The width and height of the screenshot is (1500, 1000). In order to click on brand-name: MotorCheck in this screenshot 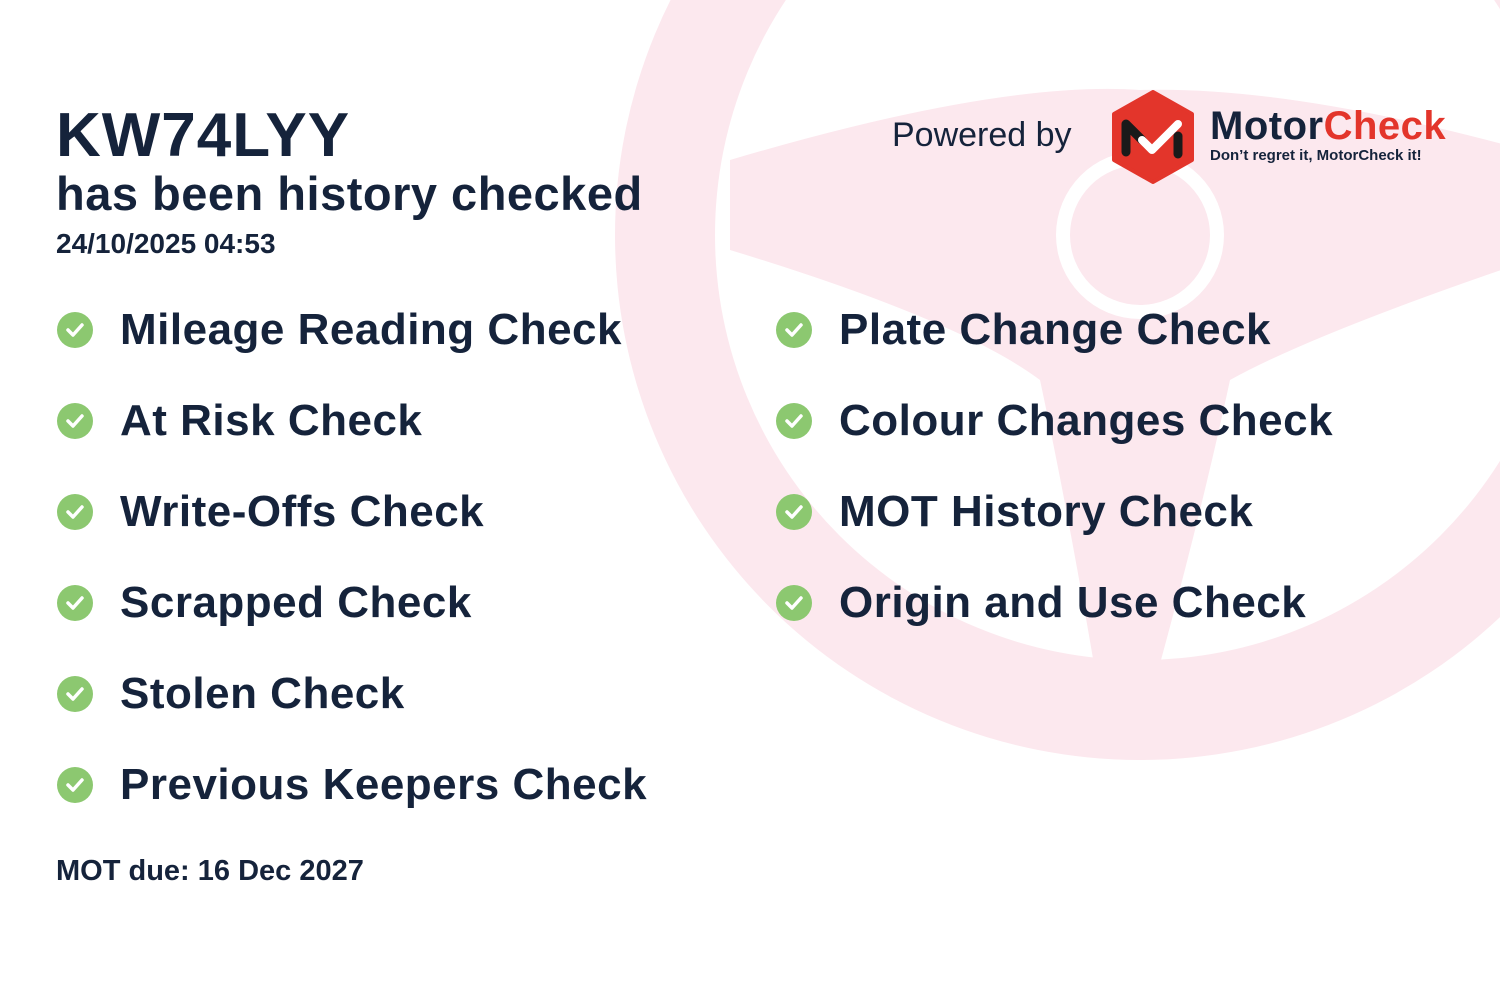, I will do `click(1328, 126)`.